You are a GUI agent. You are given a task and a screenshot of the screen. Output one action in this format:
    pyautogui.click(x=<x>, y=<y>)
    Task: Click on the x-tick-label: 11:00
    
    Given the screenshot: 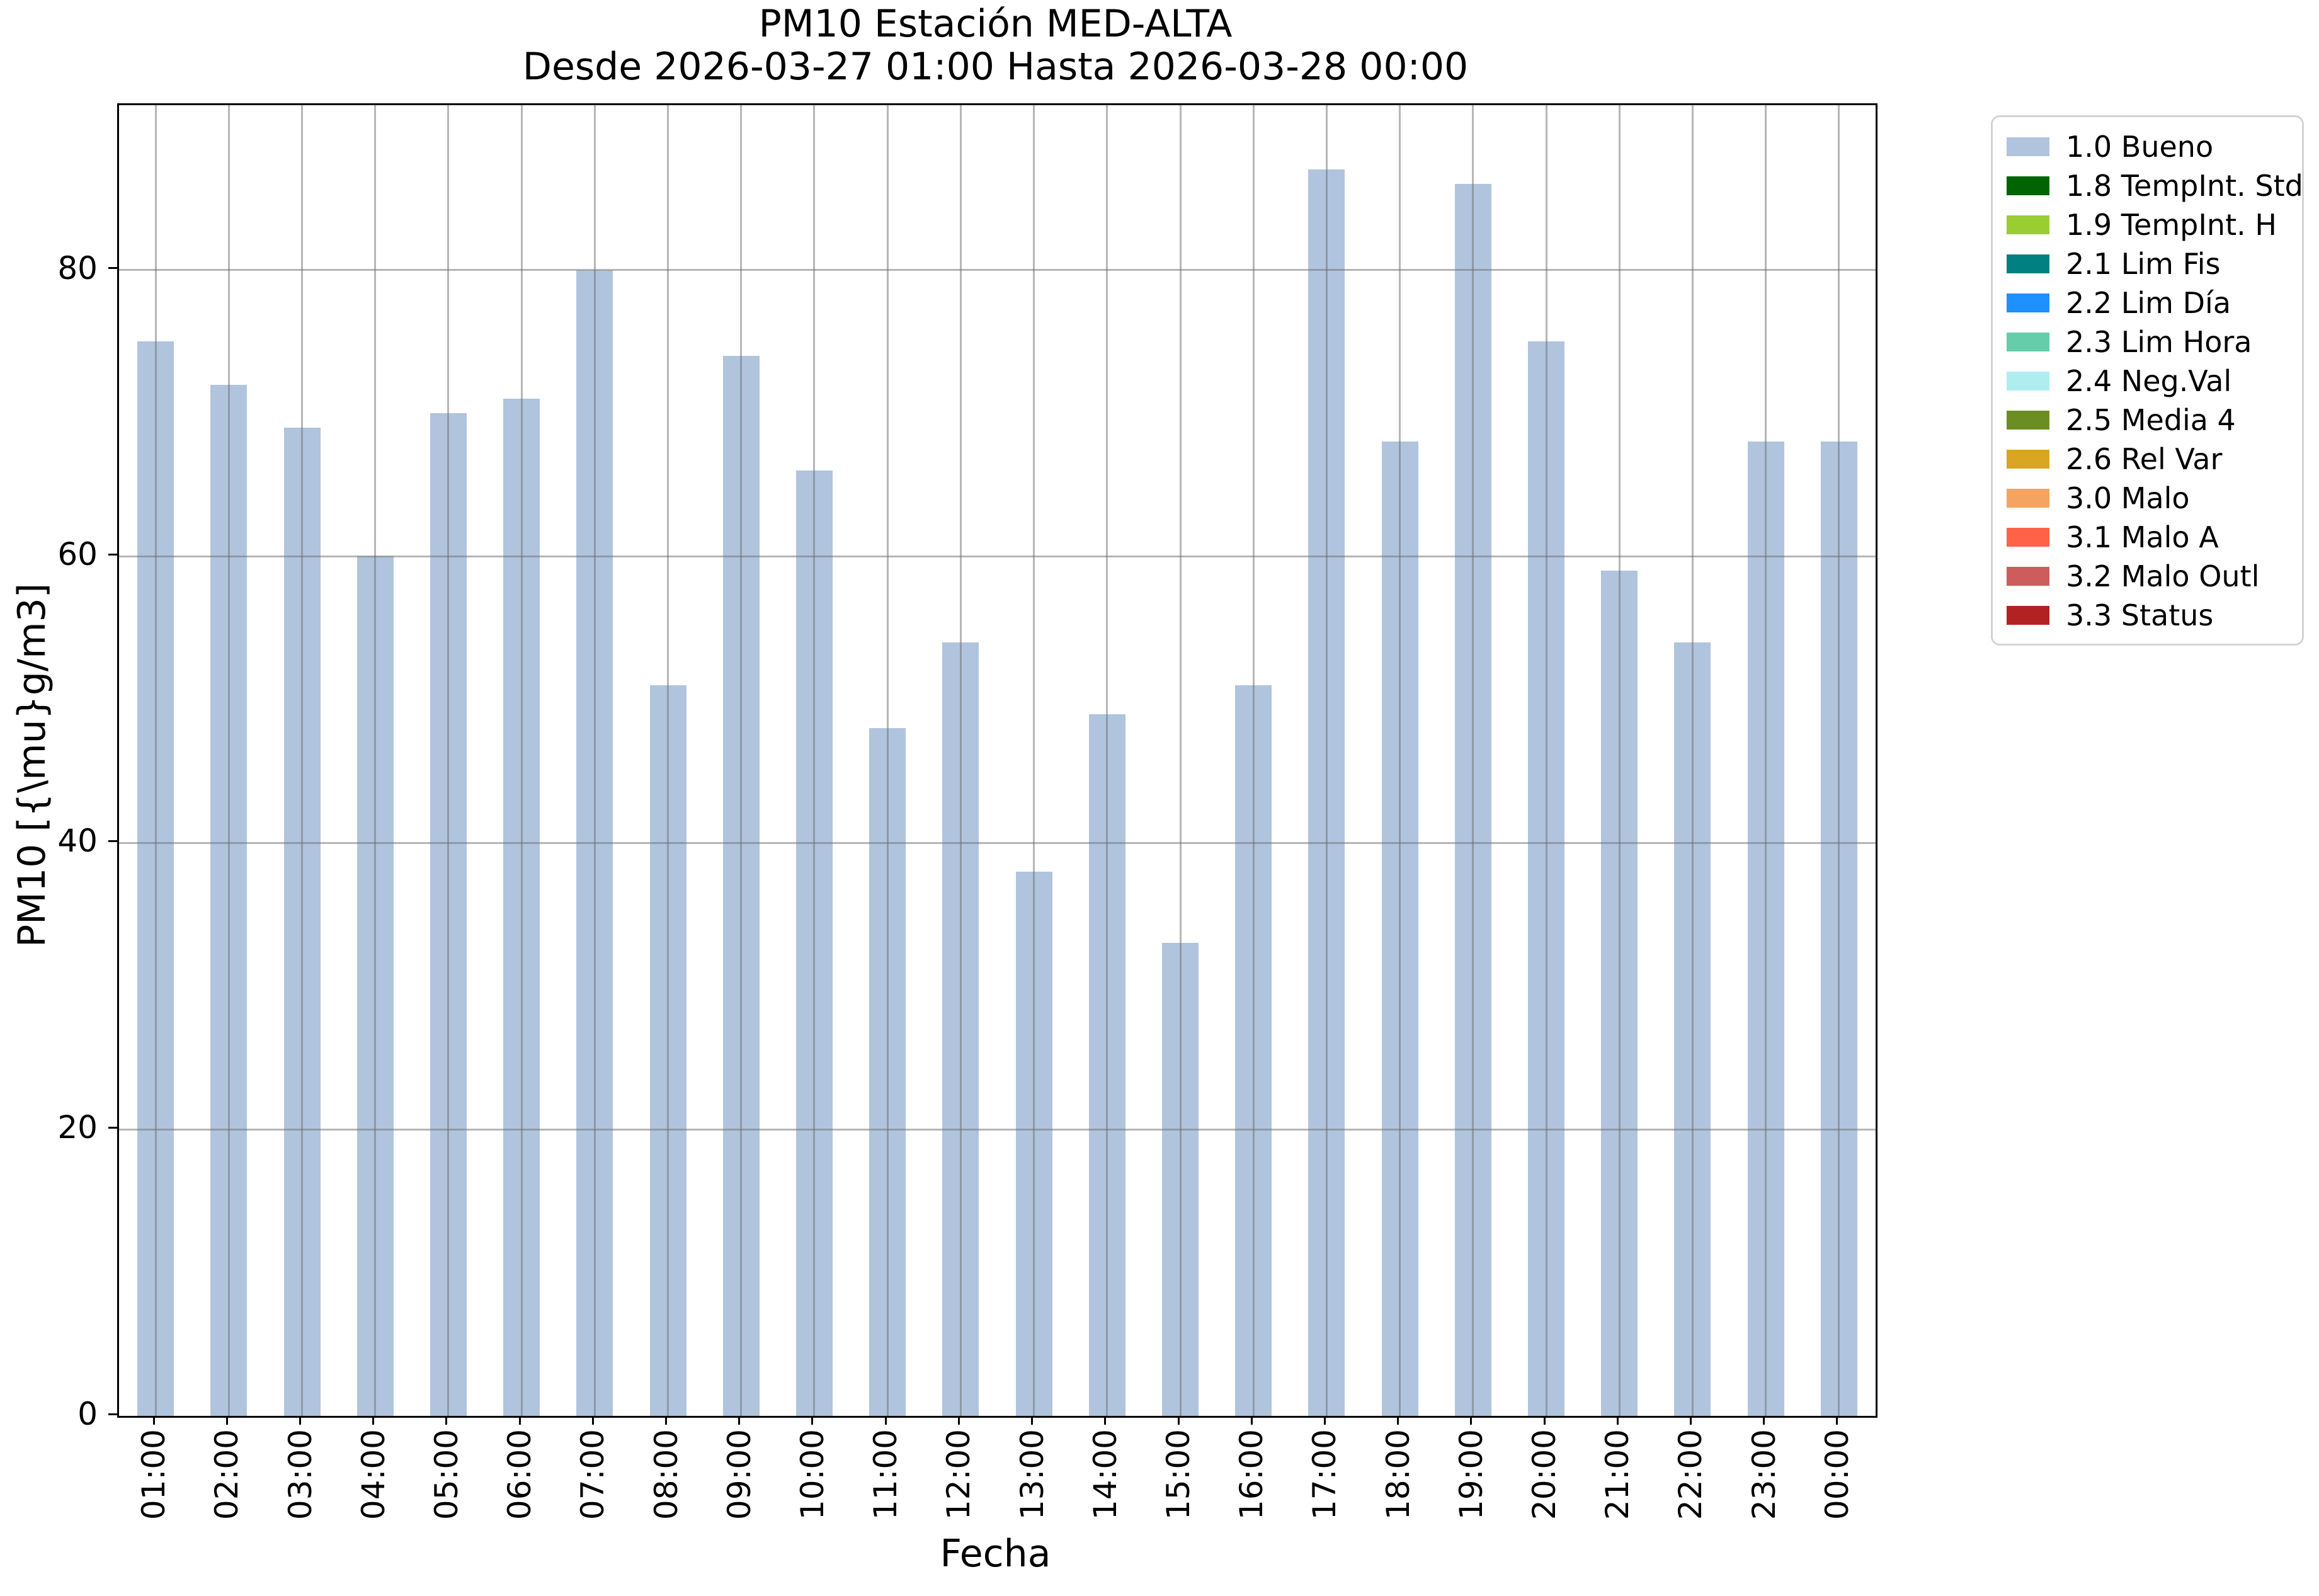 What is the action you would take?
    pyautogui.click(x=885, y=1474)
    